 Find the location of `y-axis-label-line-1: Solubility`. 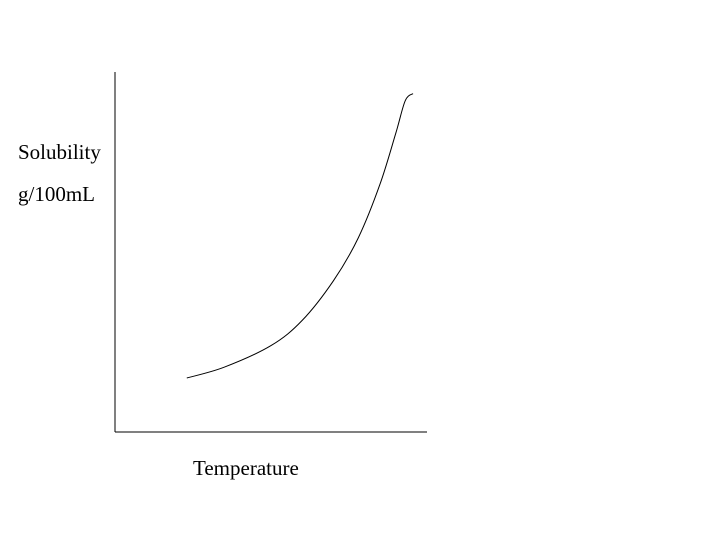

y-axis-label-line-1: Solubility is located at coordinates (59, 152).